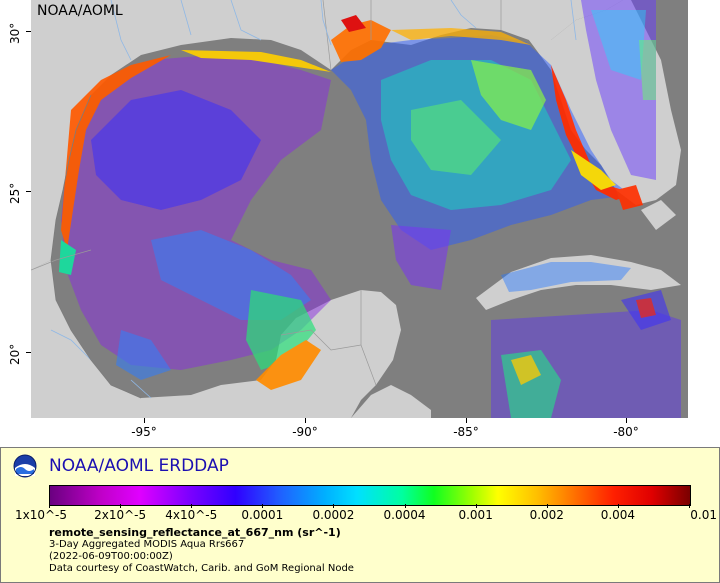  What do you see at coordinates (404, 515) in the screenshot?
I see `colorbar-tick-label: 0.0004` at bounding box center [404, 515].